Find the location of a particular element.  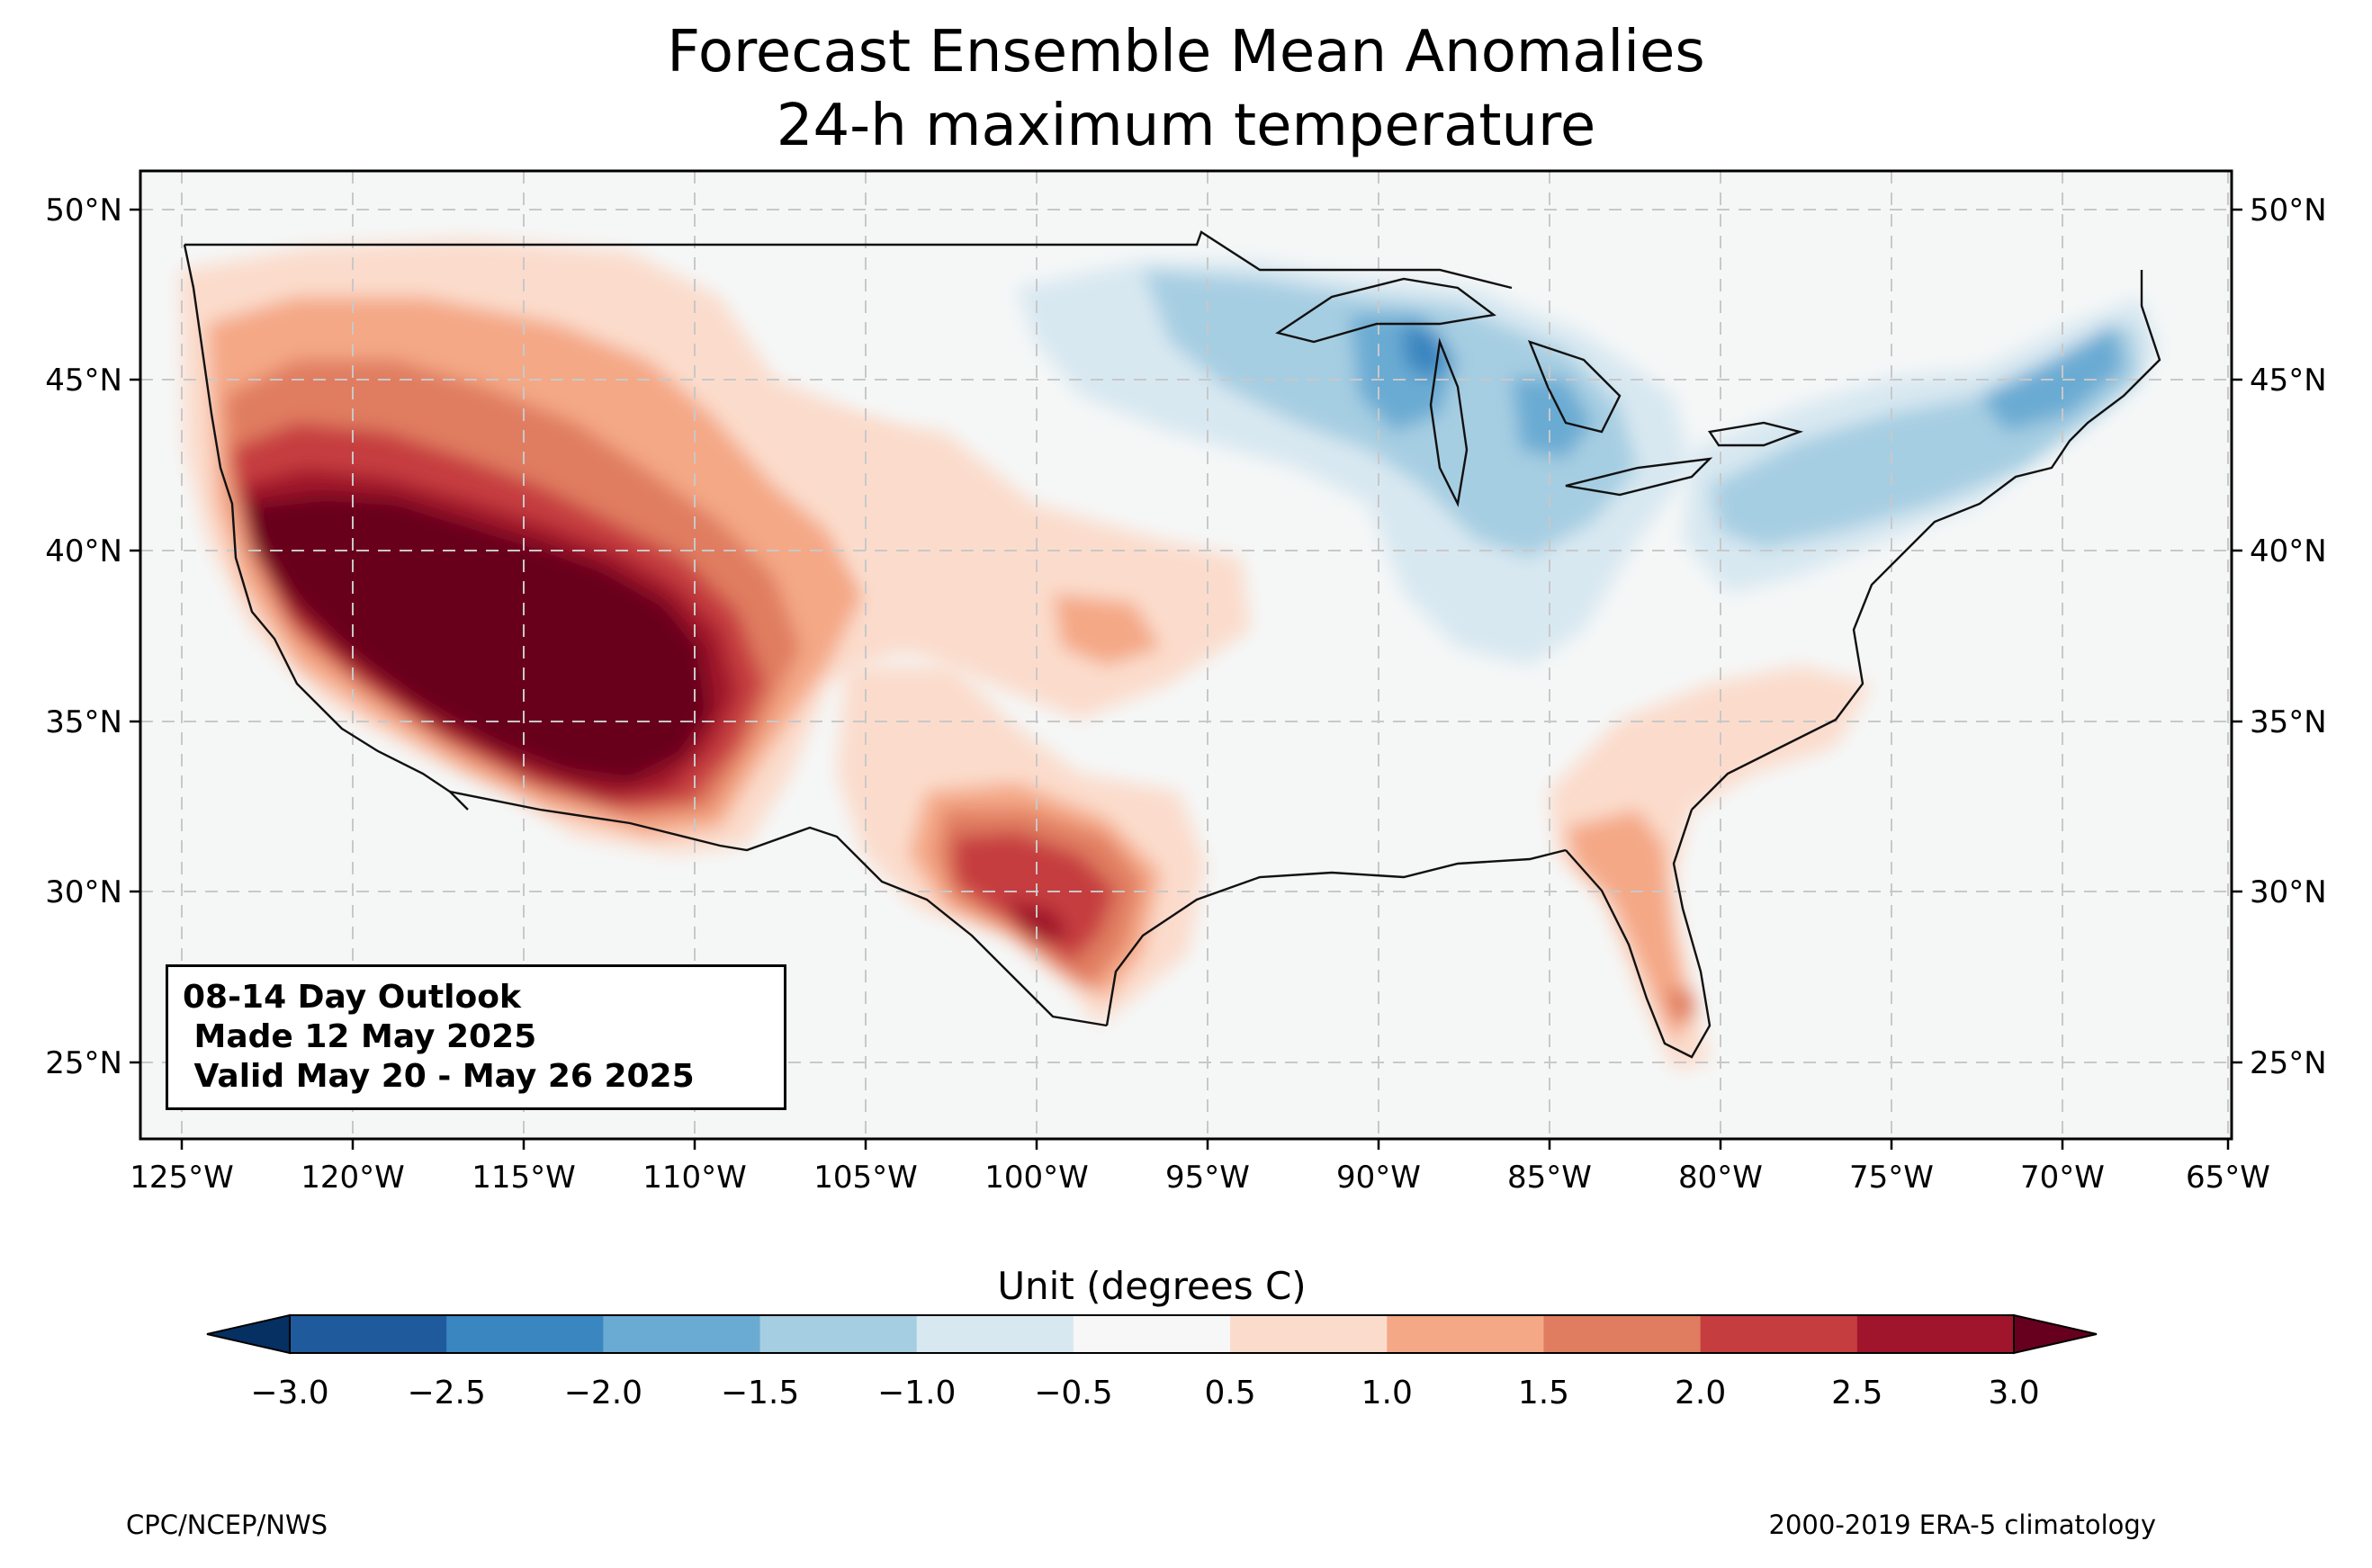

colorbar-tick-label: −0.5 is located at coordinates (1073, 1393).